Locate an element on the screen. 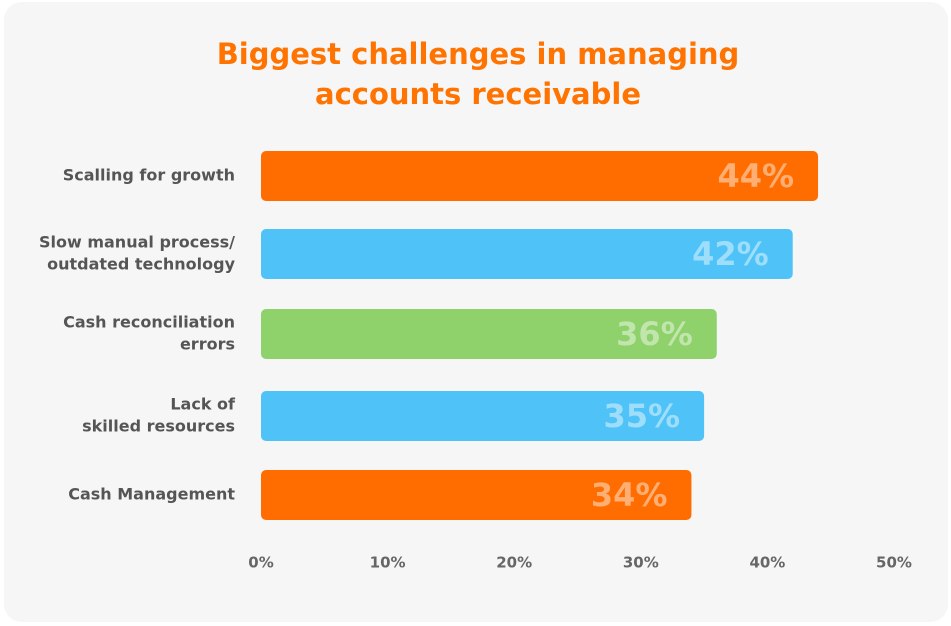  x-tick-label: 40% is located at coordinates (767, 563).